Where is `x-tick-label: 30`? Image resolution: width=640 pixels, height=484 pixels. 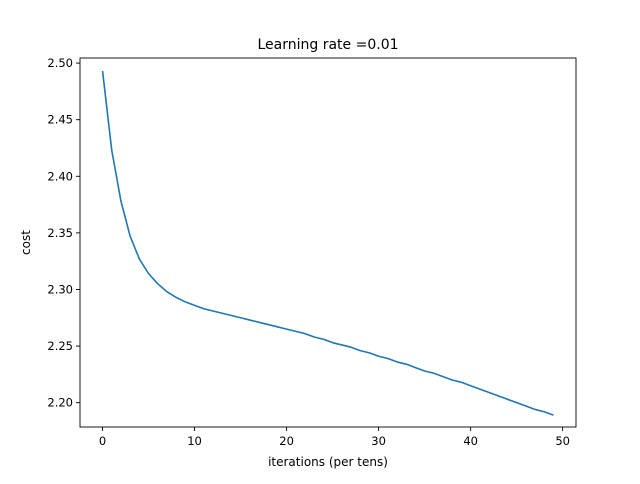
x-tick-label: 30 is located at coordinates (378, 441).